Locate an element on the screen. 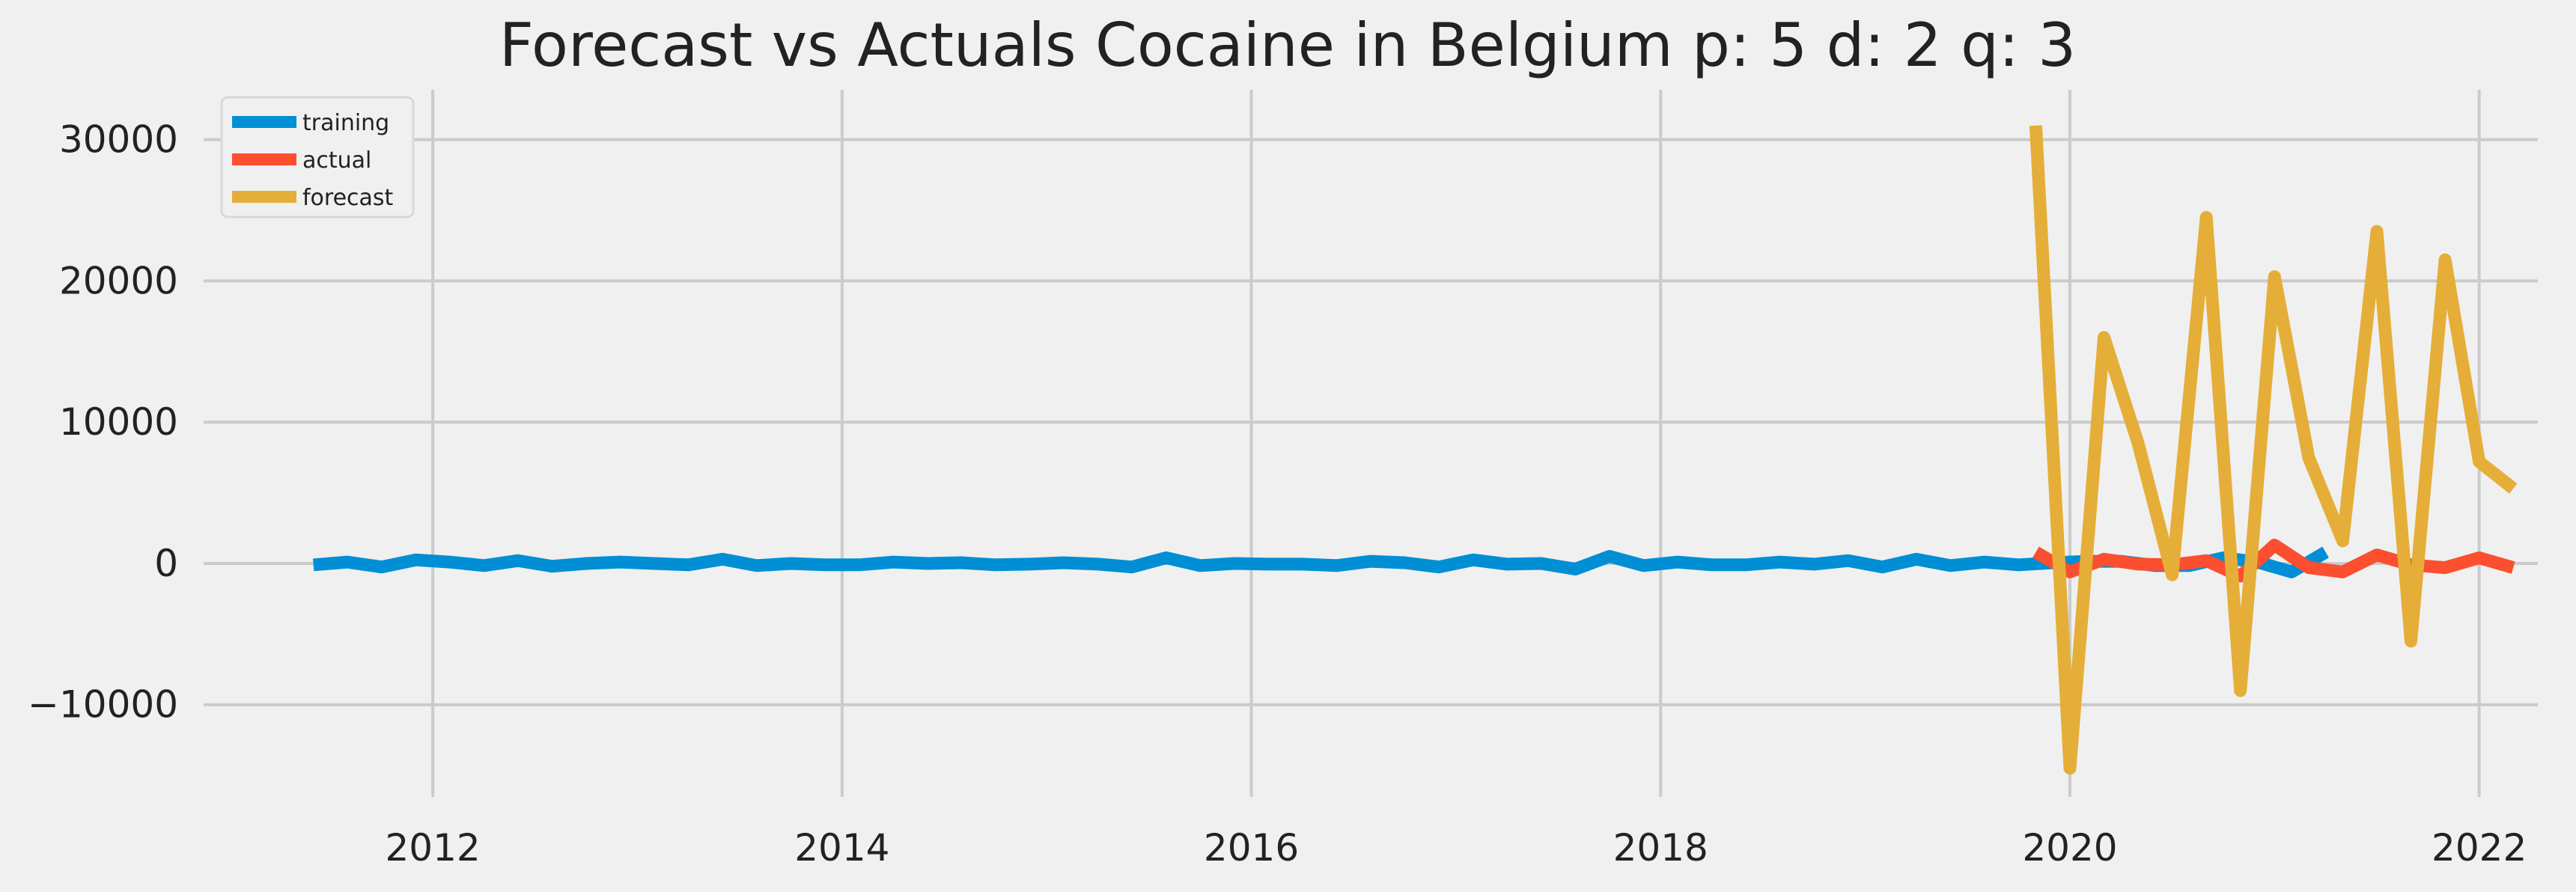  legend-swatch-training is located at coordinates (264, 122).